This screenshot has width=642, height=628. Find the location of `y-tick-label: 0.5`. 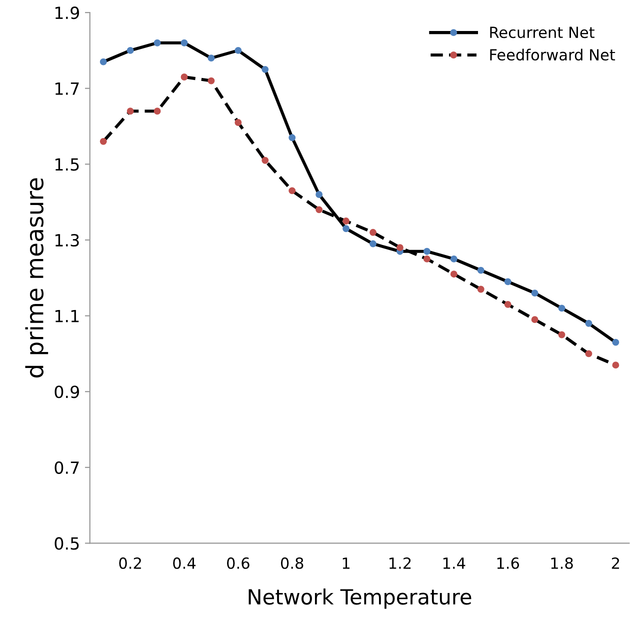

y-tick-label: 0.5 is located at coordinates (66, 543).